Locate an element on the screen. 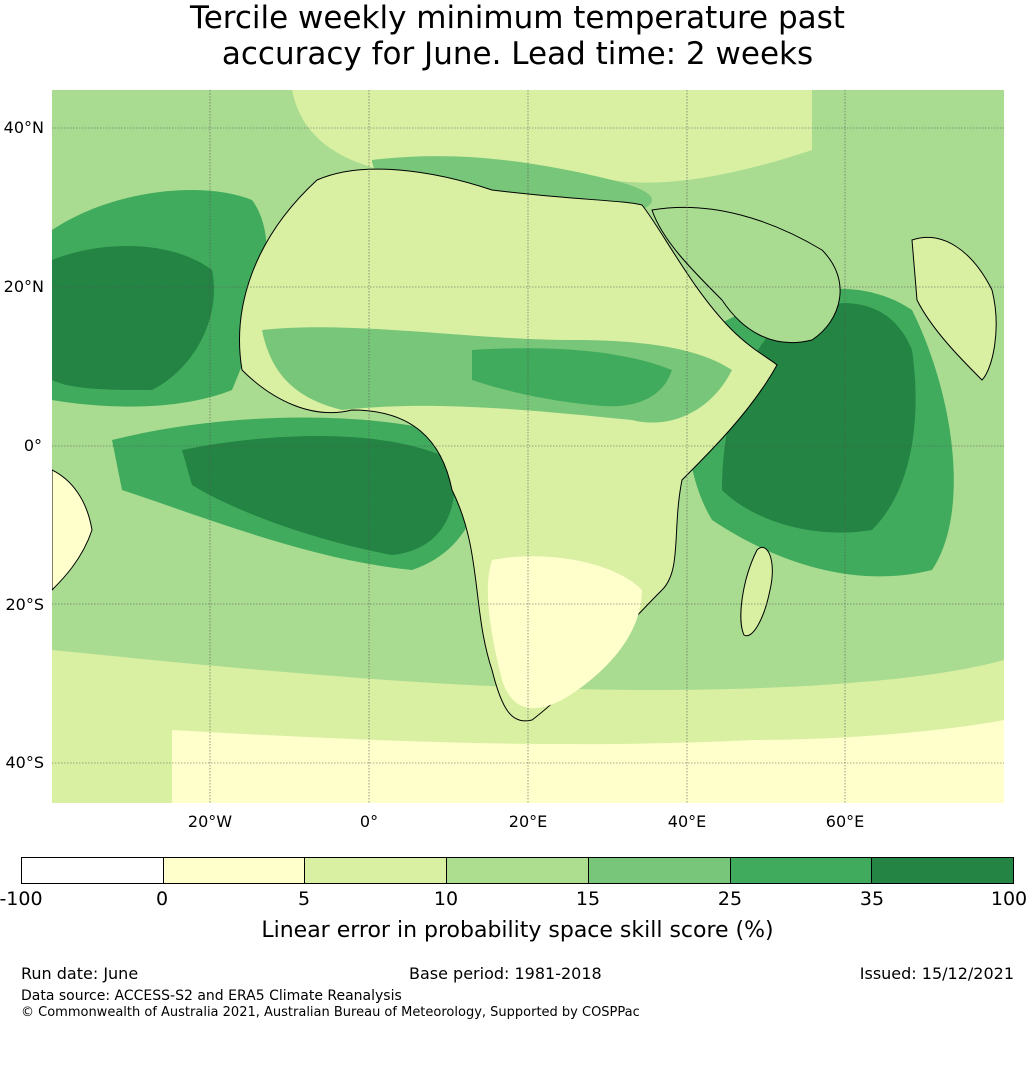 The height and width of the screenshot is (1065, 1035). run-date: Run date: June is located at coordinates (80, 973).